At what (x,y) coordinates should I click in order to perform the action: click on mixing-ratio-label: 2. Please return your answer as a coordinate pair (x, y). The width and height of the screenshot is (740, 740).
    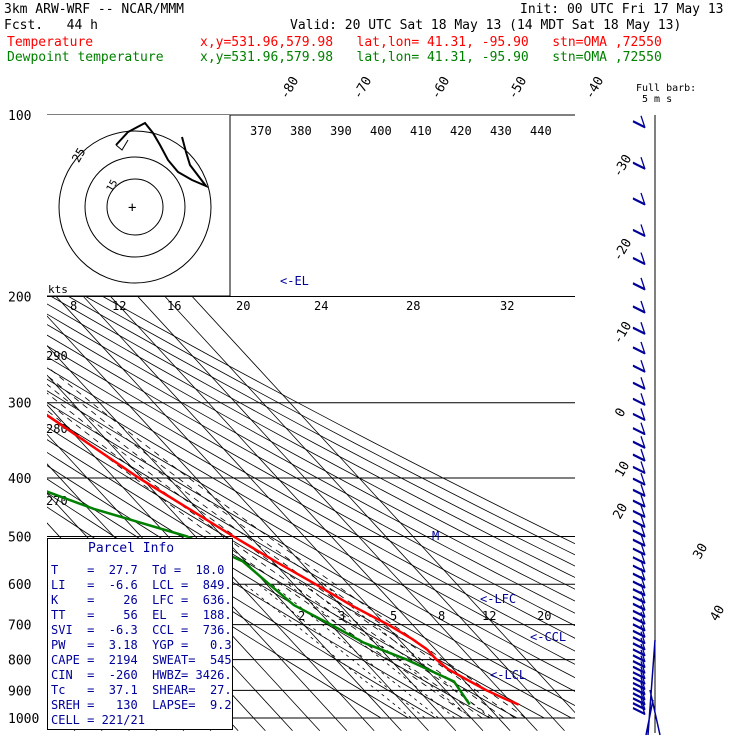
    Looking at the image, I should click on (301, 616).